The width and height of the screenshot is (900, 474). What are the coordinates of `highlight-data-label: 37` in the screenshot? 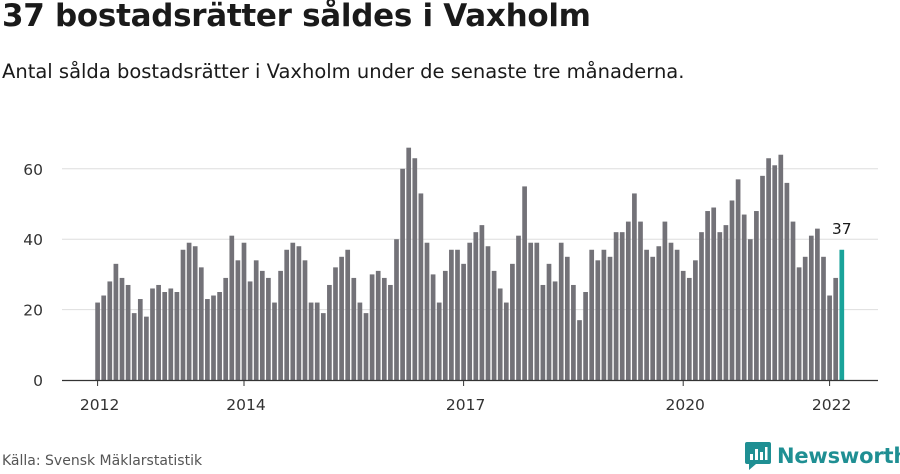 It's located at (842, 229).